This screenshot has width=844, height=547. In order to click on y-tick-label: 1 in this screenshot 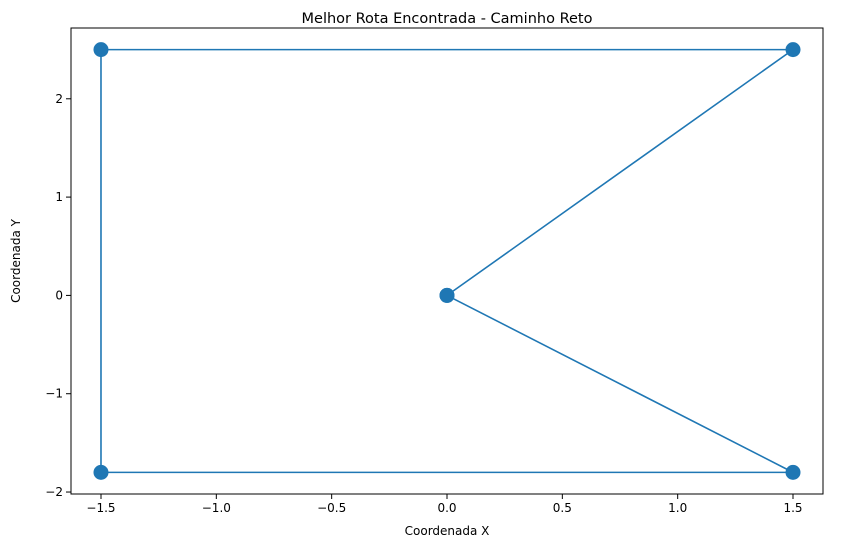, I will do `click(59, 197)`.